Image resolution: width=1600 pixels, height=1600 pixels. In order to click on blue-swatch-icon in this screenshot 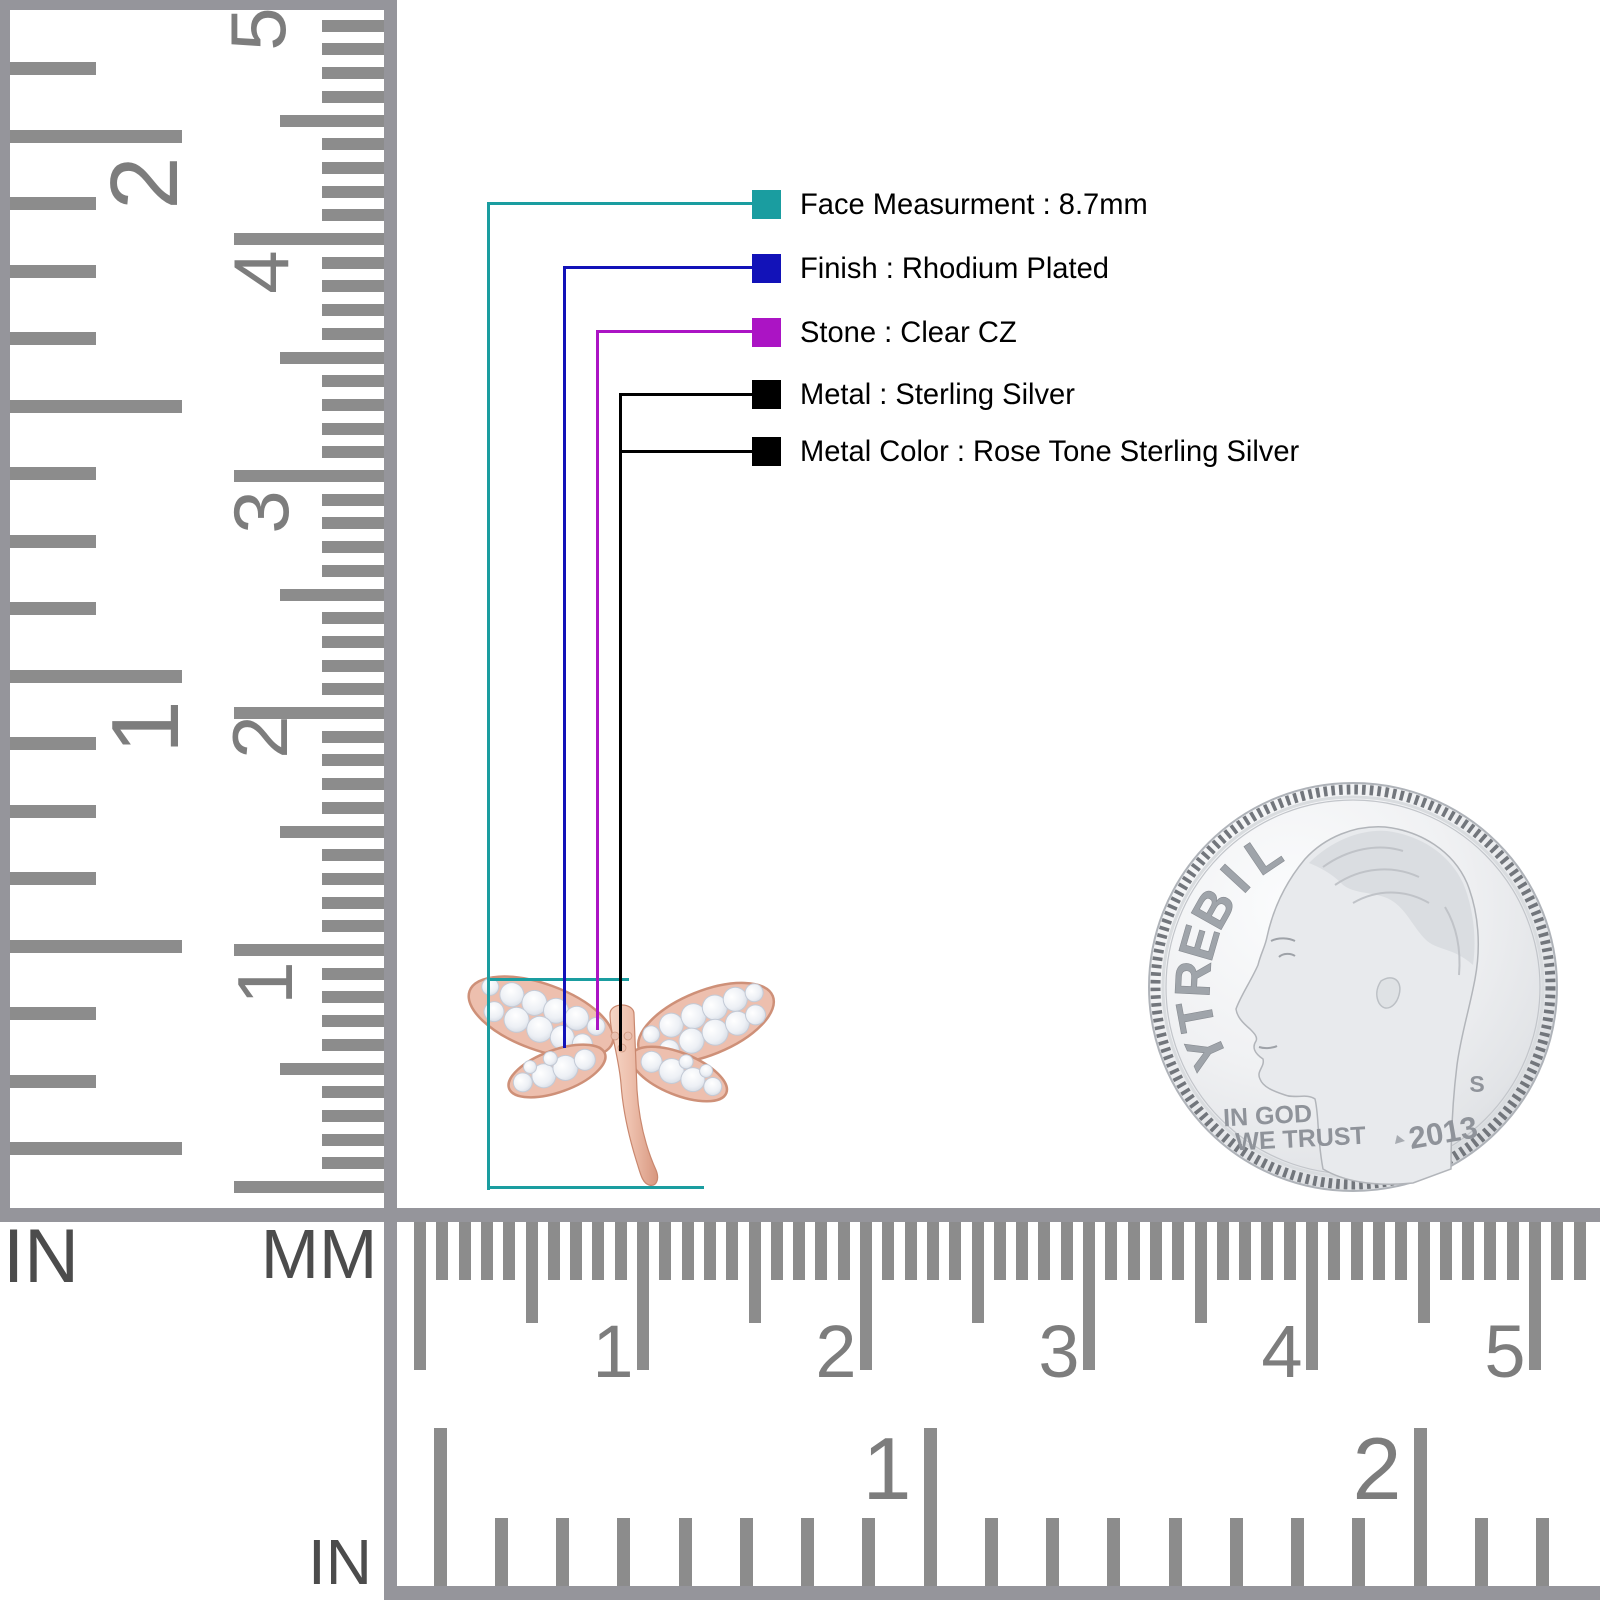, I will do `click(766, 268)`.